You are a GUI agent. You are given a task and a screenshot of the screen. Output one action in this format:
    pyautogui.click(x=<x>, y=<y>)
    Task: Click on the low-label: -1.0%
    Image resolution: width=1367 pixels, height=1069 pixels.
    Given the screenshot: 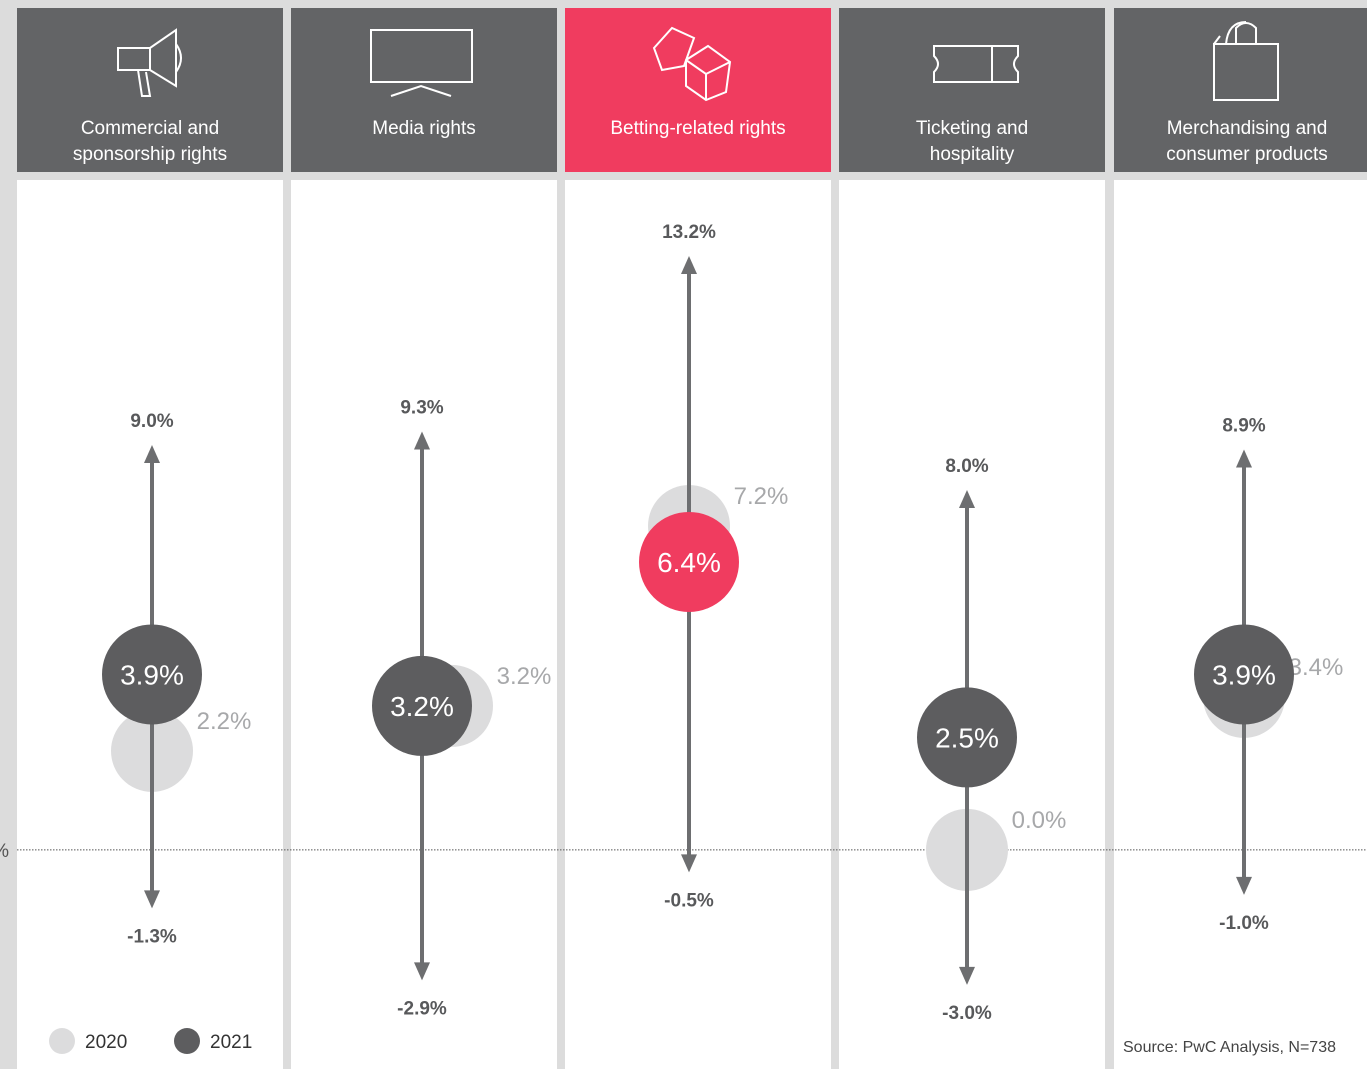 What is the action you would take?
    pyautogui.click(x=1244, y=923)
    